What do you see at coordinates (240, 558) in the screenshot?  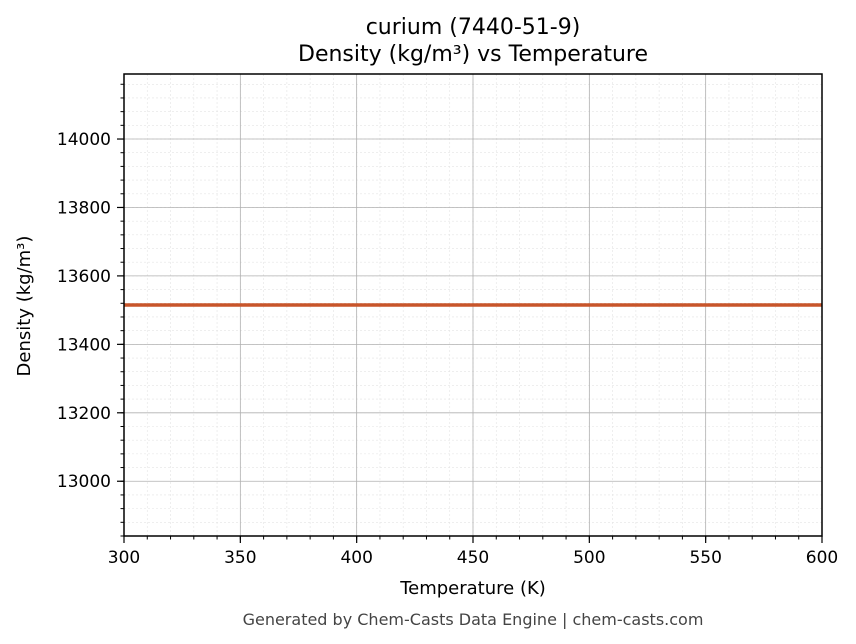 I see `x-tick-label: 350` at bounding box center [240, 558].